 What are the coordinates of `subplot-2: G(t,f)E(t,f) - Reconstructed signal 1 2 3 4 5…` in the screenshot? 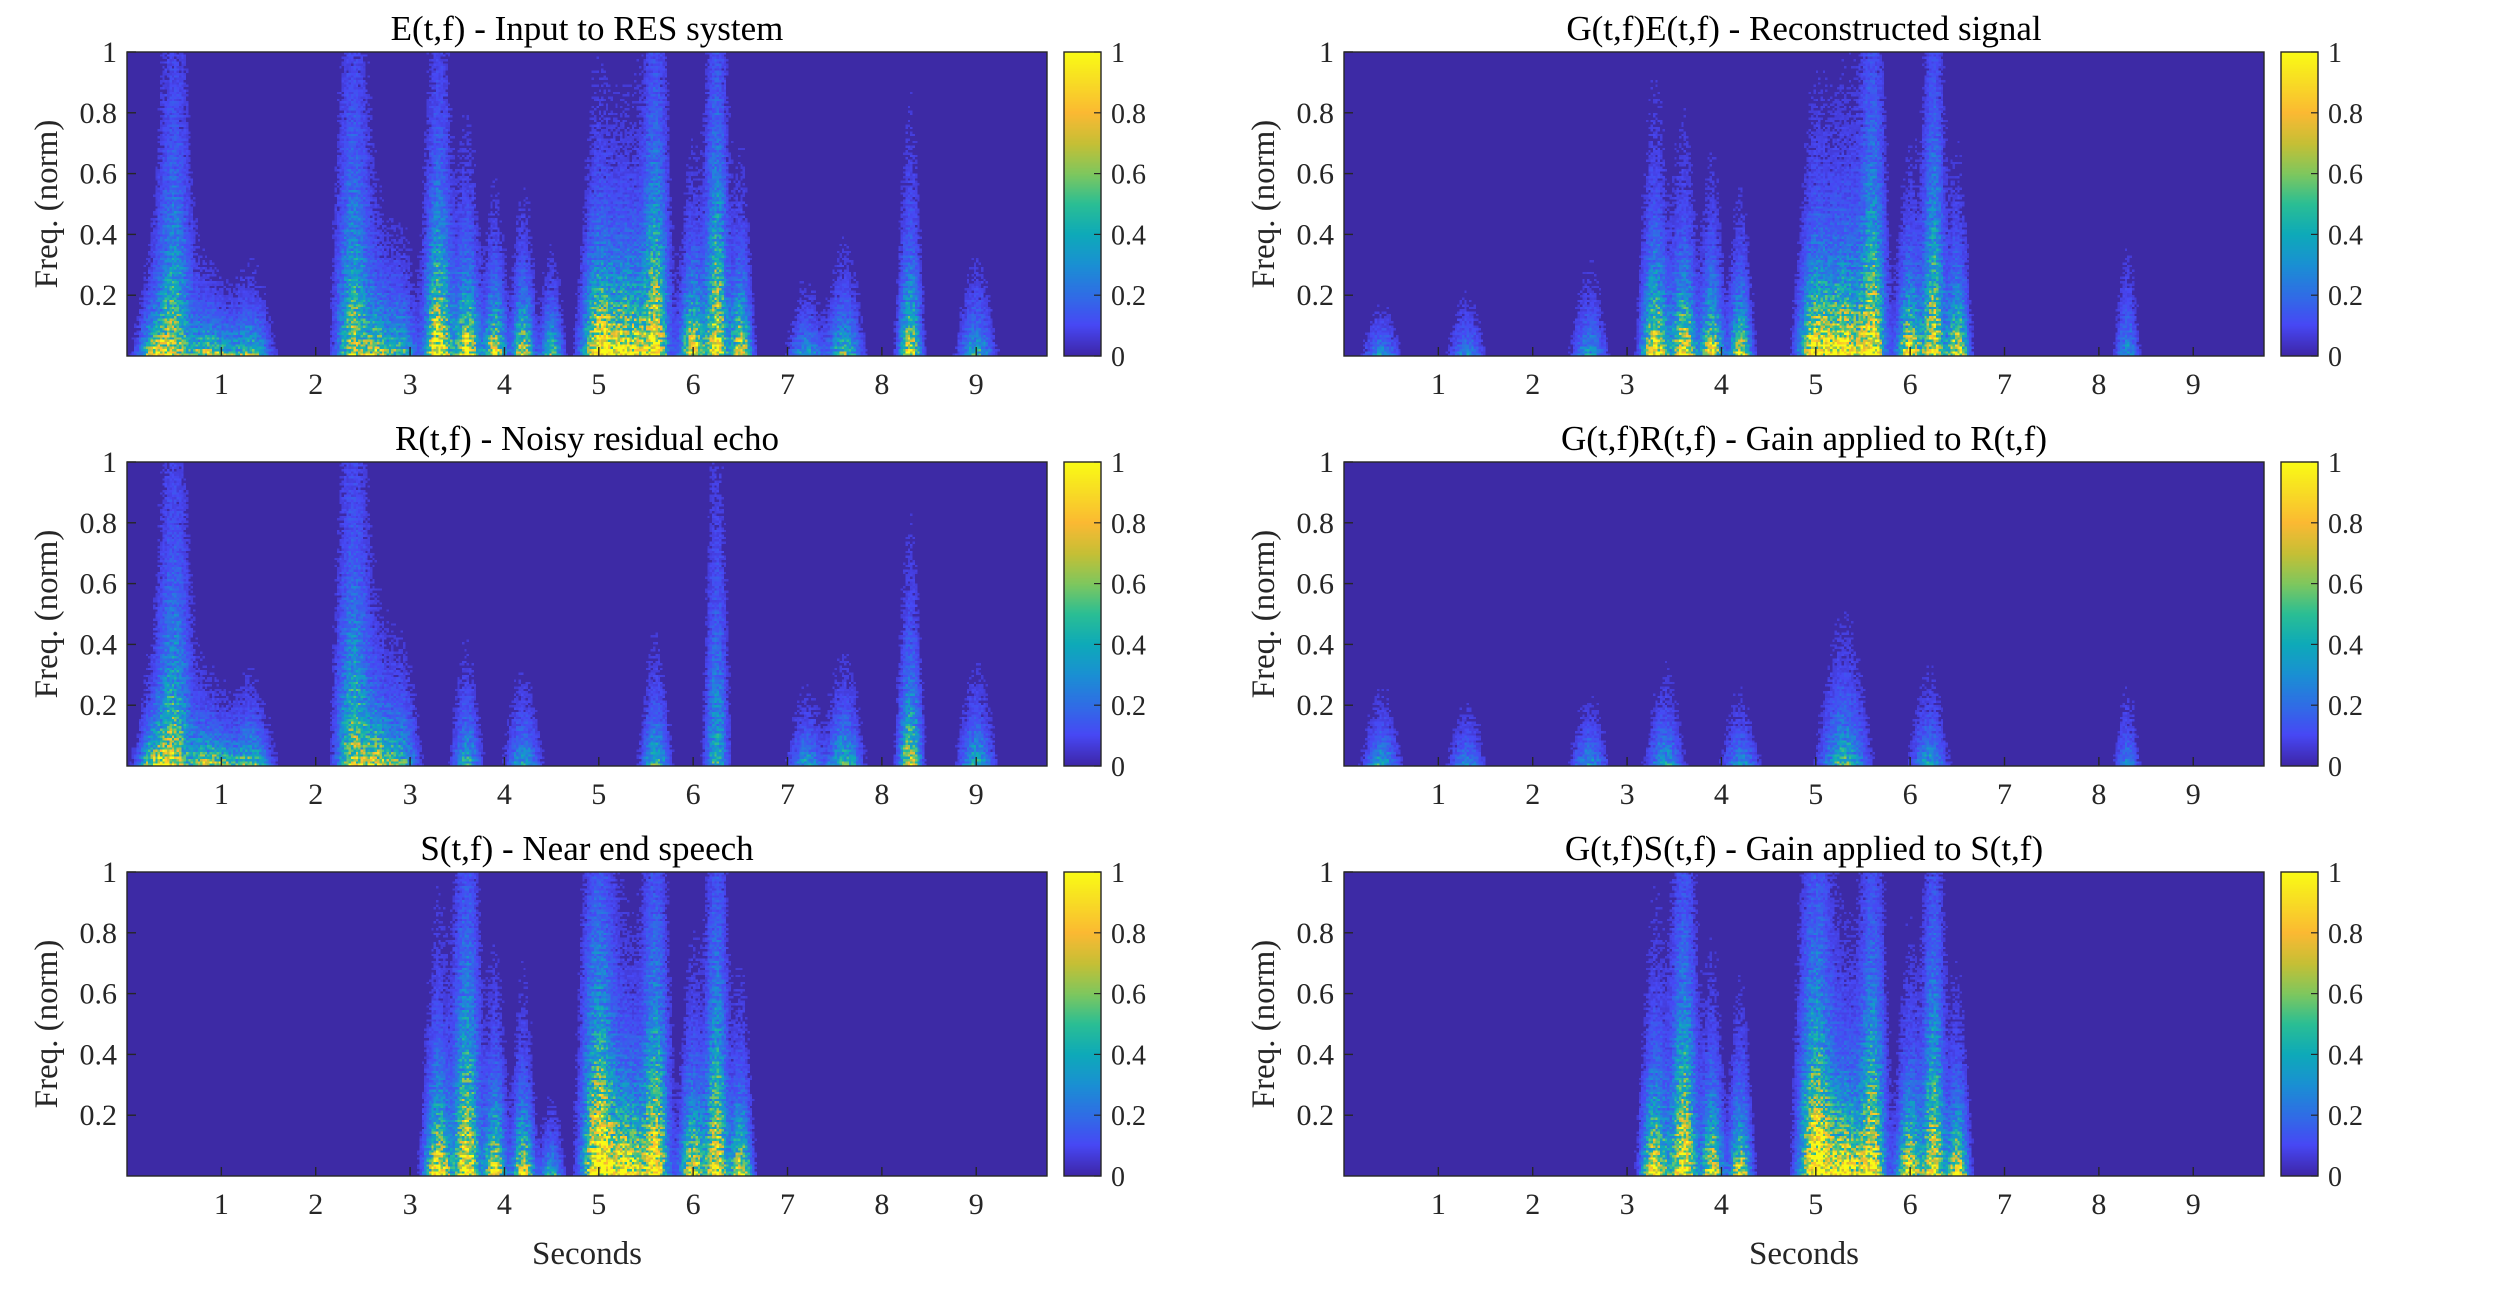 It's located at (1804, 205).